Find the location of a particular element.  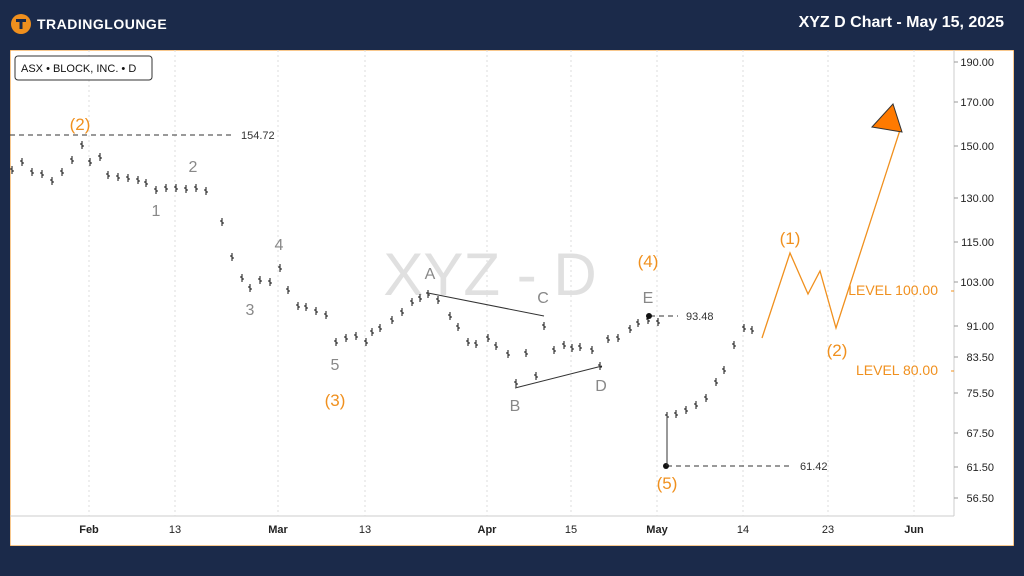

y-tick-label: 83.50 is located at coordinates (980, 358).